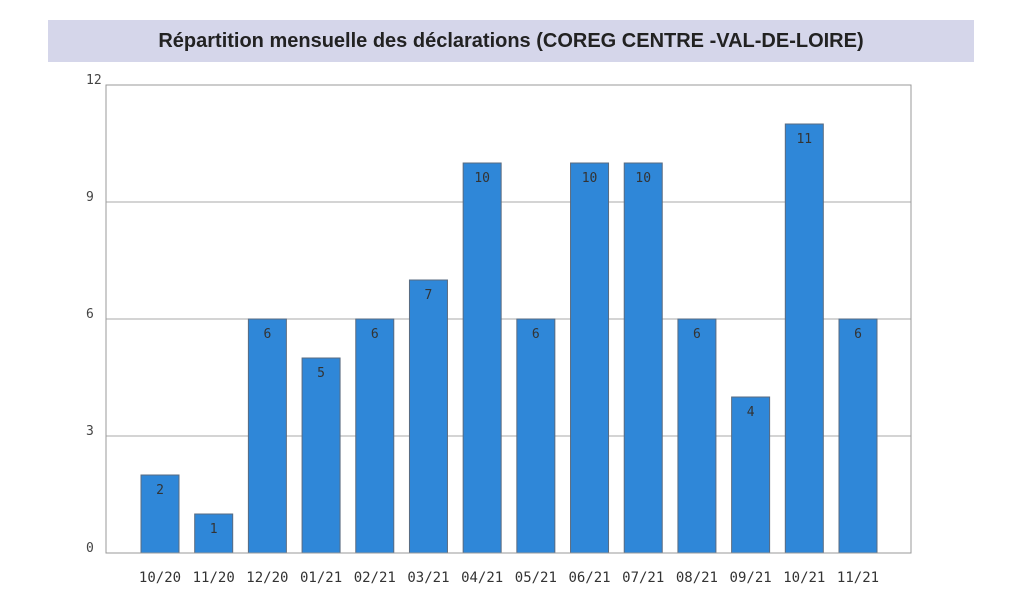 This screenshot has width=1024, height=595. What do you see at coordinates (90, 197) in the screenshot?
I see `y-tick-label: 9` at bounding box center [90, 197].